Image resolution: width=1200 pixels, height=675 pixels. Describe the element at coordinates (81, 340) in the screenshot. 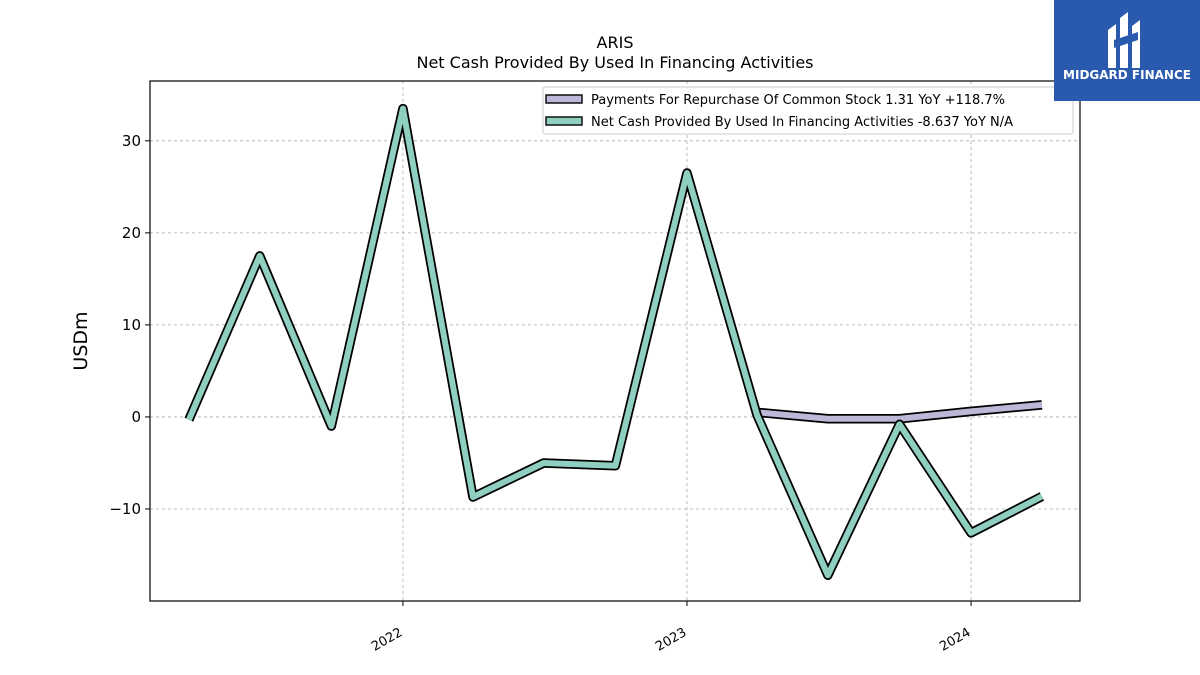

I see `y-axis-label: USDm` at that location.